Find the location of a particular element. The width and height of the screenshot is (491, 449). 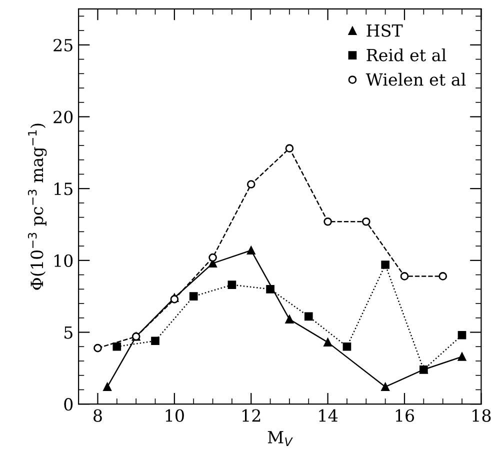

y-tick-label: 25 is located at coordinates (63, 45).